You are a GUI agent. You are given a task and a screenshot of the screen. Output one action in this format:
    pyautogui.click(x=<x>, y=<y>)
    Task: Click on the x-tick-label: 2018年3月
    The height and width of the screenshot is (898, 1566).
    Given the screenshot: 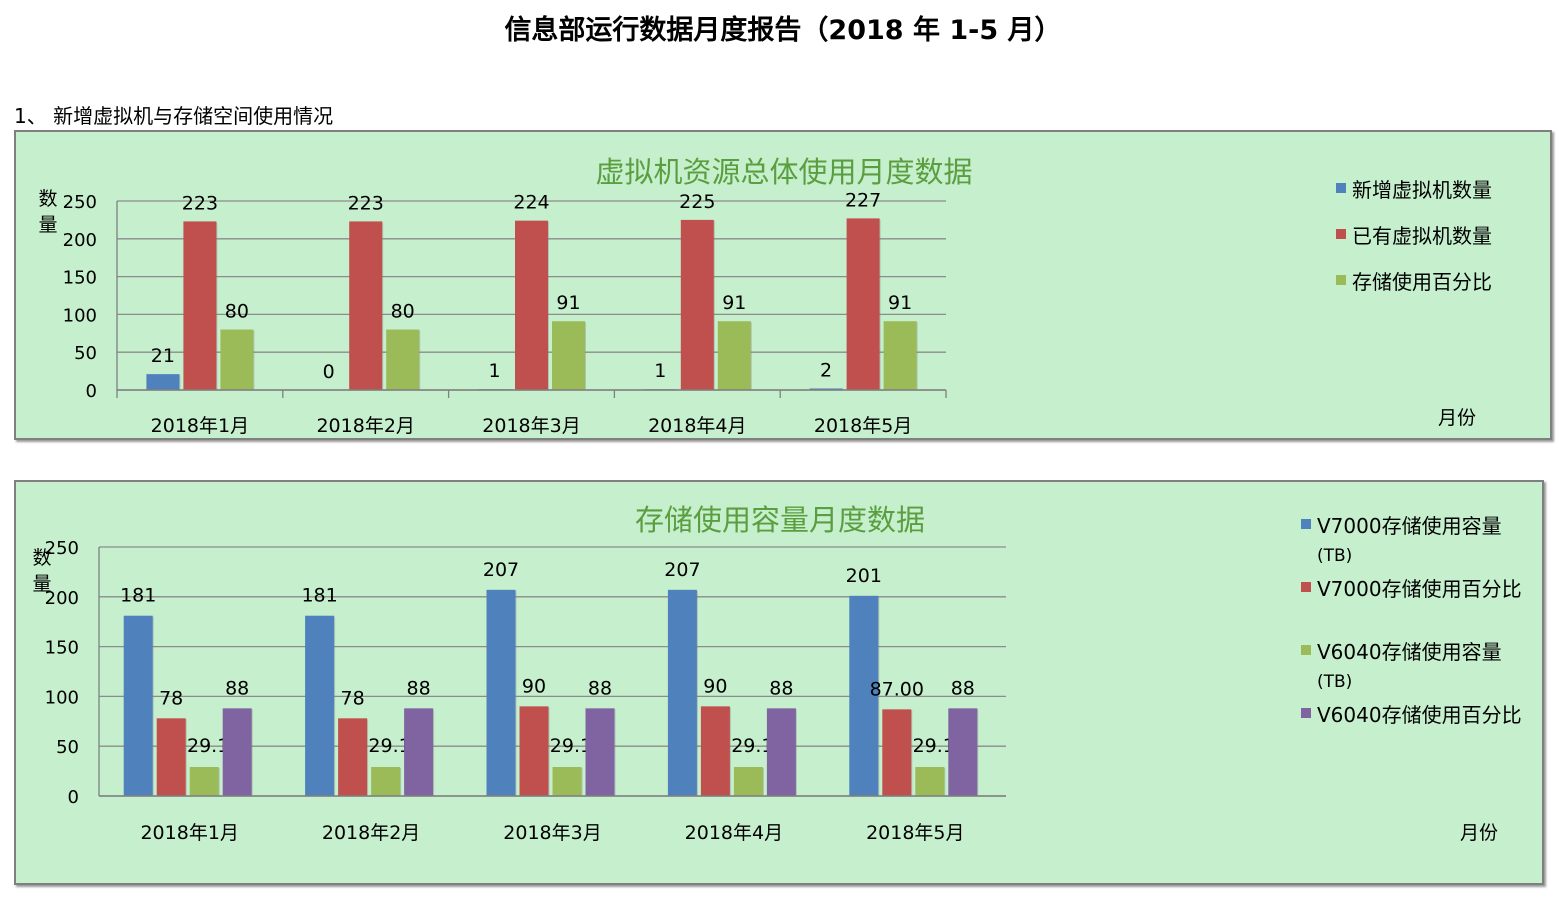 What is the action you would take?
    pyautogui.click(x=552, y=833)
    